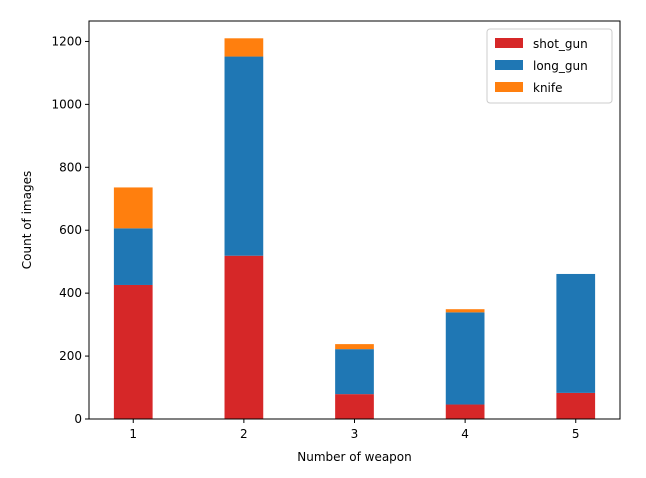 The image size is (646, 478). I want to click on x-tick-label-2: 2, so click(244, 434).